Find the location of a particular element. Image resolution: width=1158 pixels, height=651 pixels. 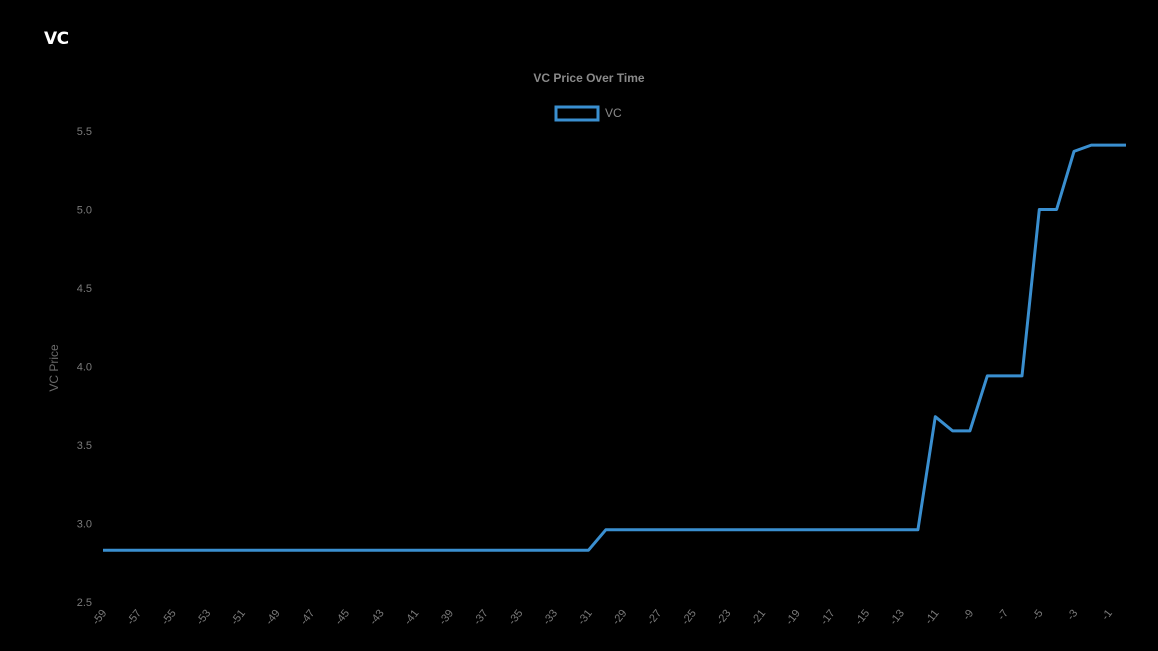

x-tick-label: -13 is located at coordinates (897, 617).